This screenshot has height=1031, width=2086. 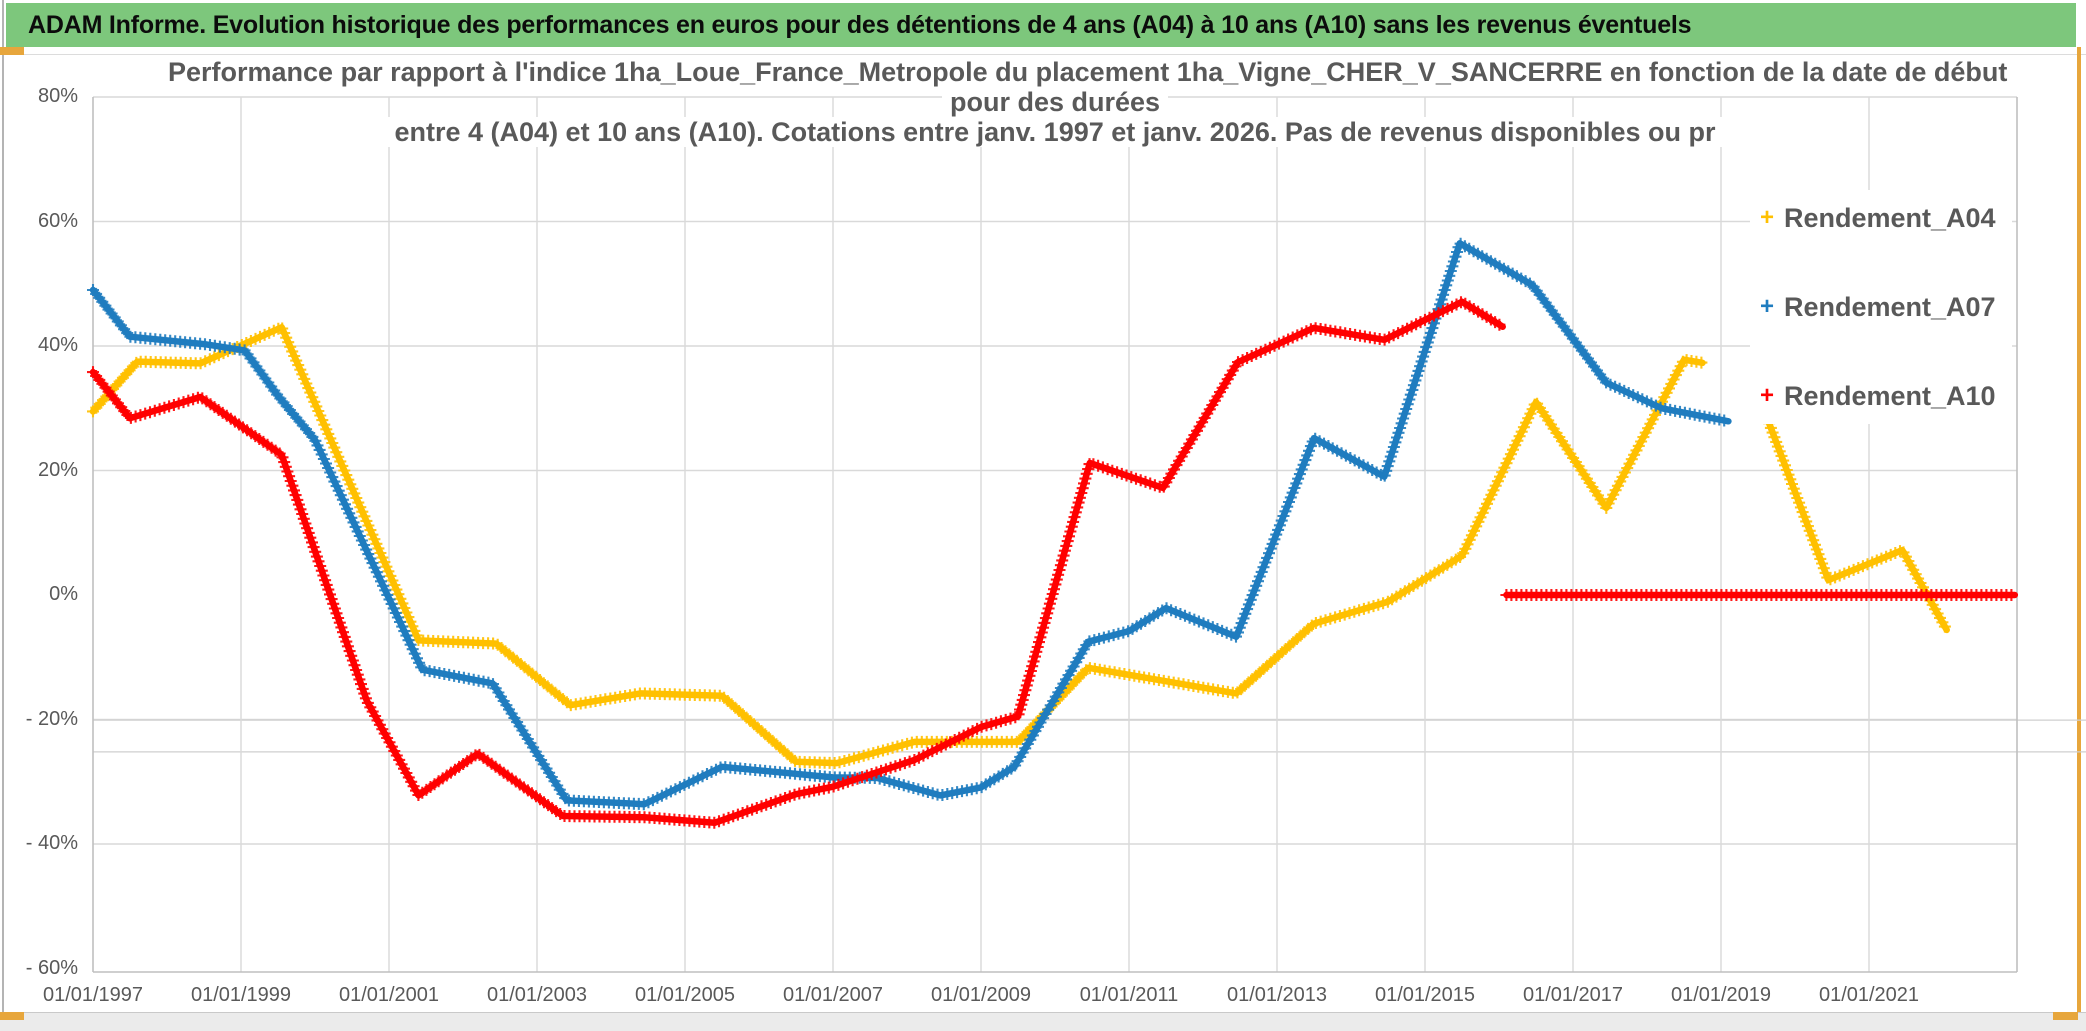 I want to click on y-tick-label: 60%, so click(x=57, y=220).